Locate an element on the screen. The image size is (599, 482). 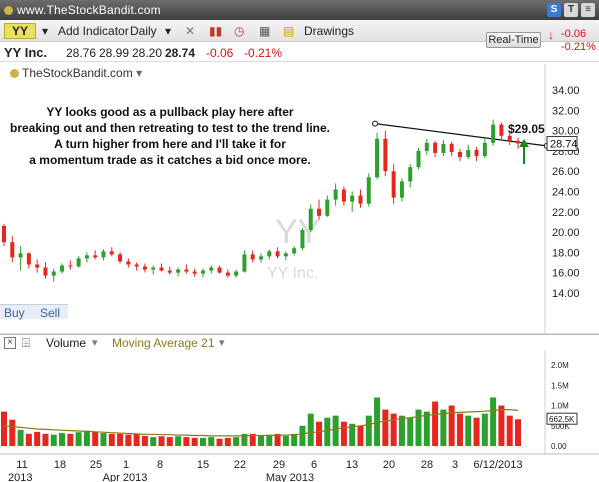
change-pct-value: -0.21% is located at coordinates (263, 53).